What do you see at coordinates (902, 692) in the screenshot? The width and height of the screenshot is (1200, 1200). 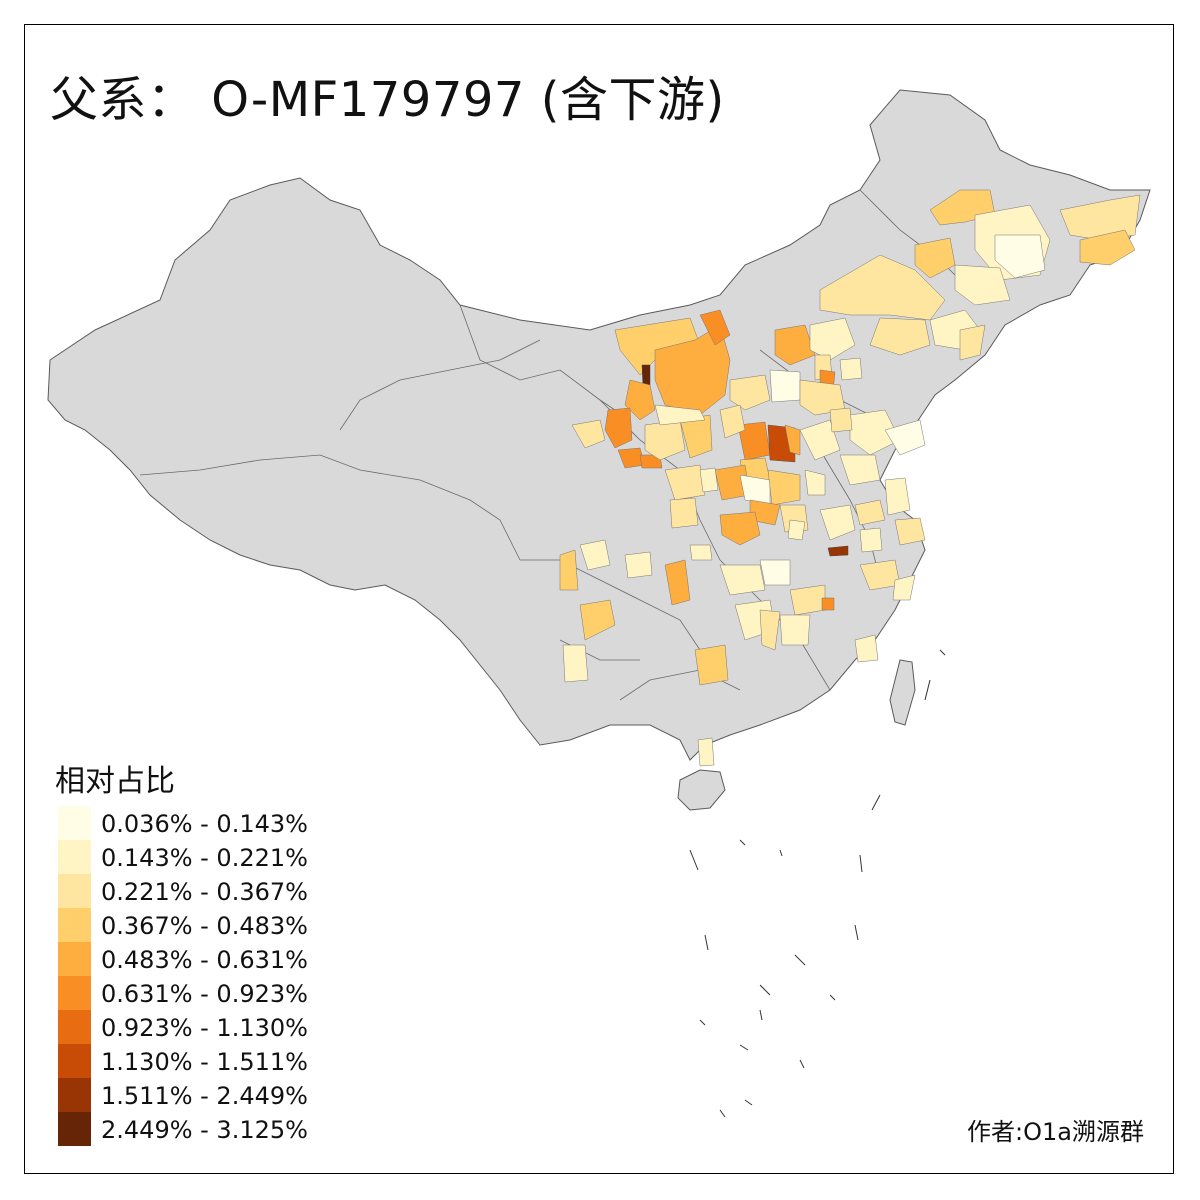 I see `taiwan-island` at bounding box center [902, 692].